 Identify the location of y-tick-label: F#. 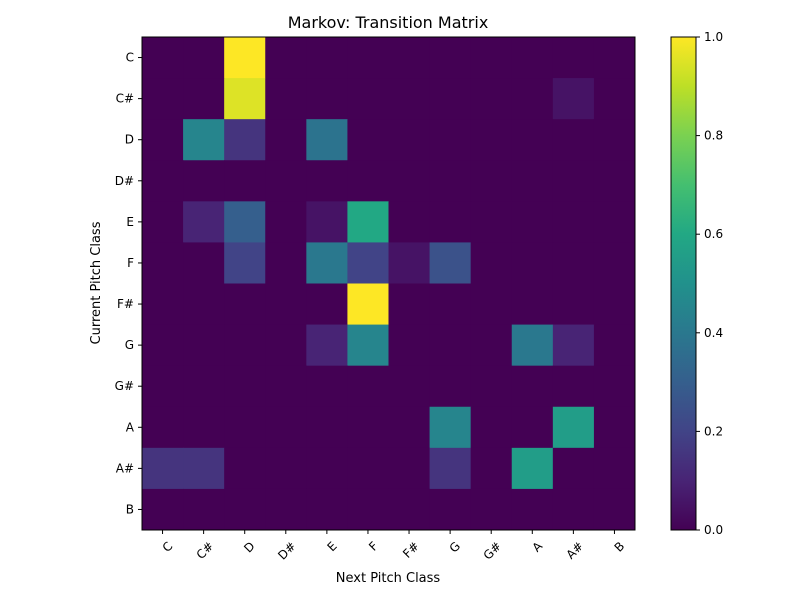
(125, 304).